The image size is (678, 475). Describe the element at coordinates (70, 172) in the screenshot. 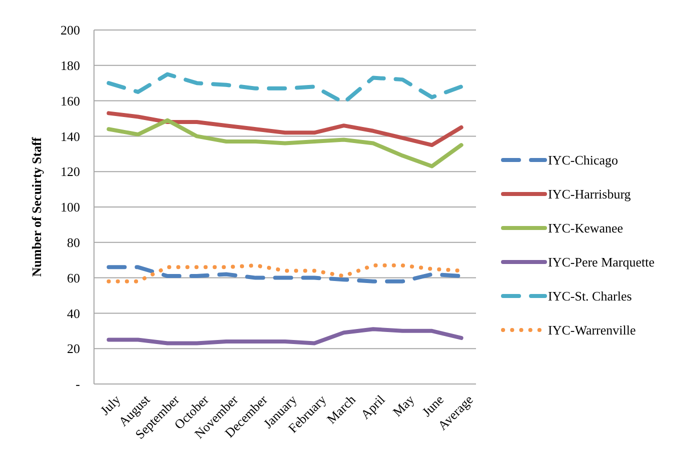

I see `y-tick-label: 120` at that location.